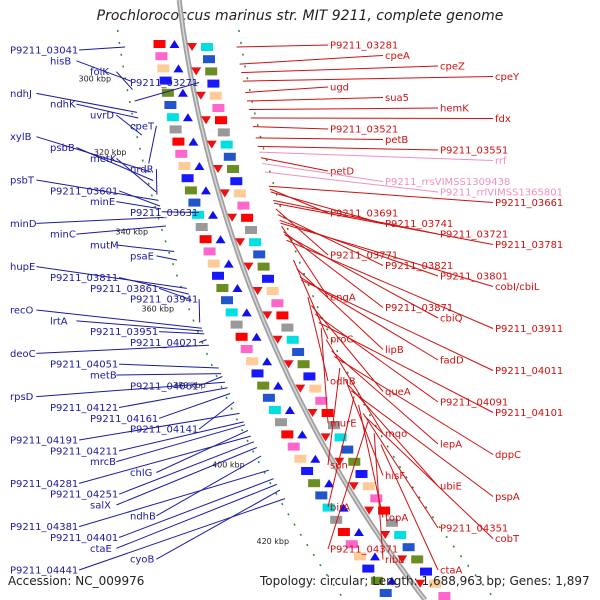 Image resolution: width=600 pixels, height=600 pixels. Describe the element at coordinates (501, 193) in the screenshot. I see `gene-label-right: P9211_rrlVIMSS1365801` at that location.